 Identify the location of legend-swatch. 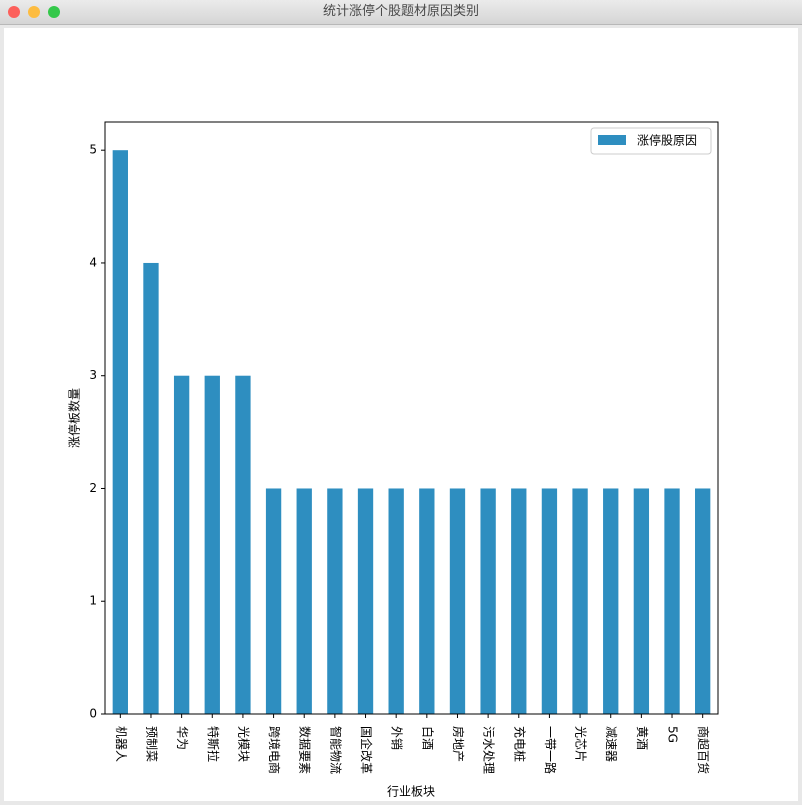
(612, 140).